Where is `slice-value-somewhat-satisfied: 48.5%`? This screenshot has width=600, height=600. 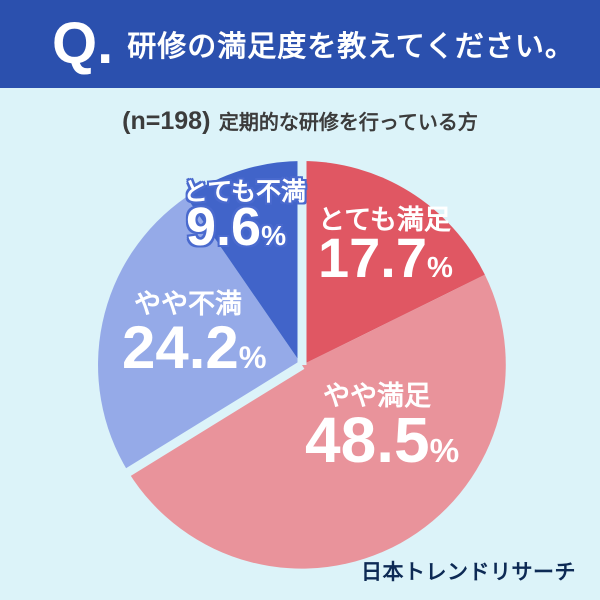 slice-value-somewhat-satisfied: 48.5% is located at coordinates (382, 440).